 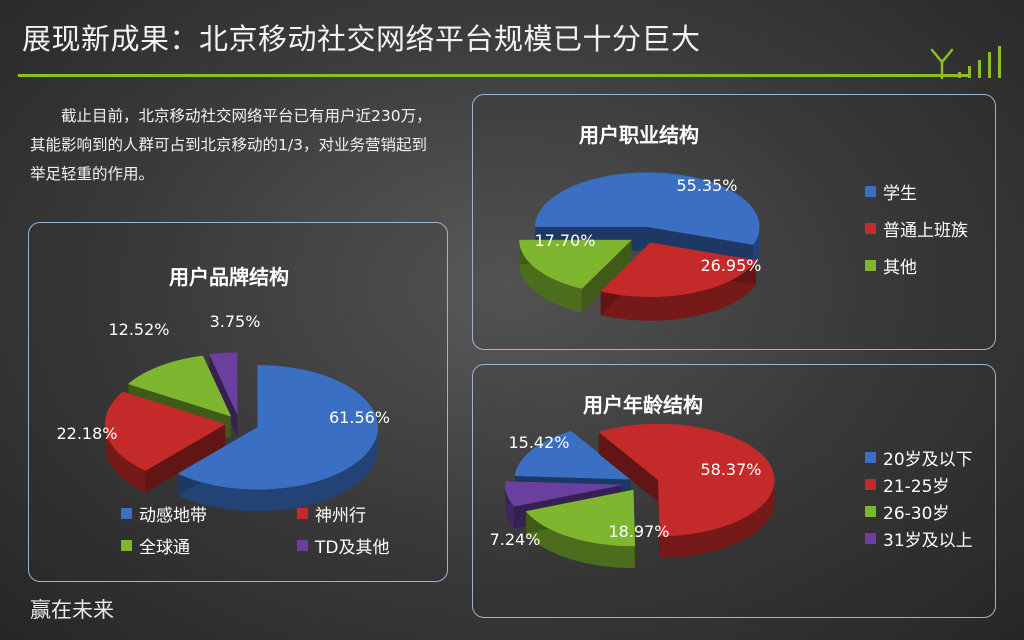 What do you see at coordinates (900, 268) in the screenshot?
I see `legend-label: 其他` at bounding box center [900, 268].